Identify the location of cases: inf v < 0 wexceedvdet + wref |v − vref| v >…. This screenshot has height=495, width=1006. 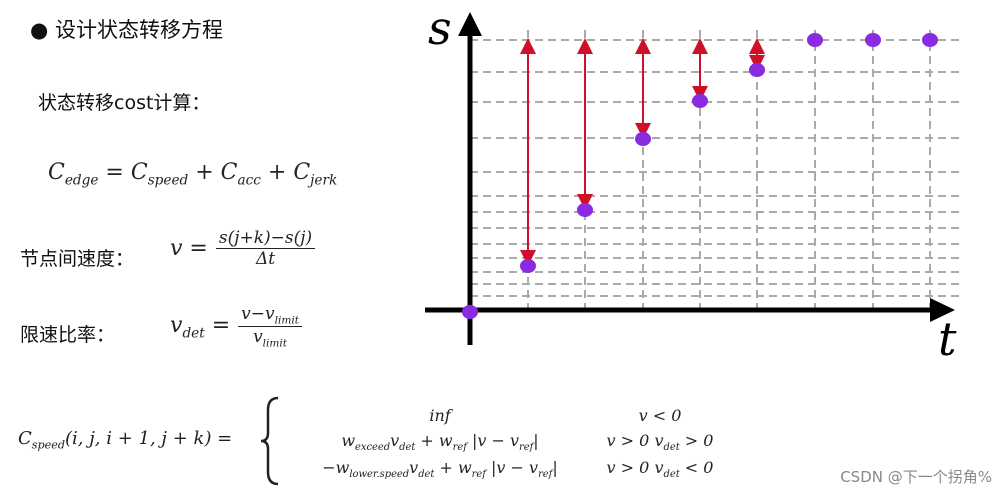
(510, 442).